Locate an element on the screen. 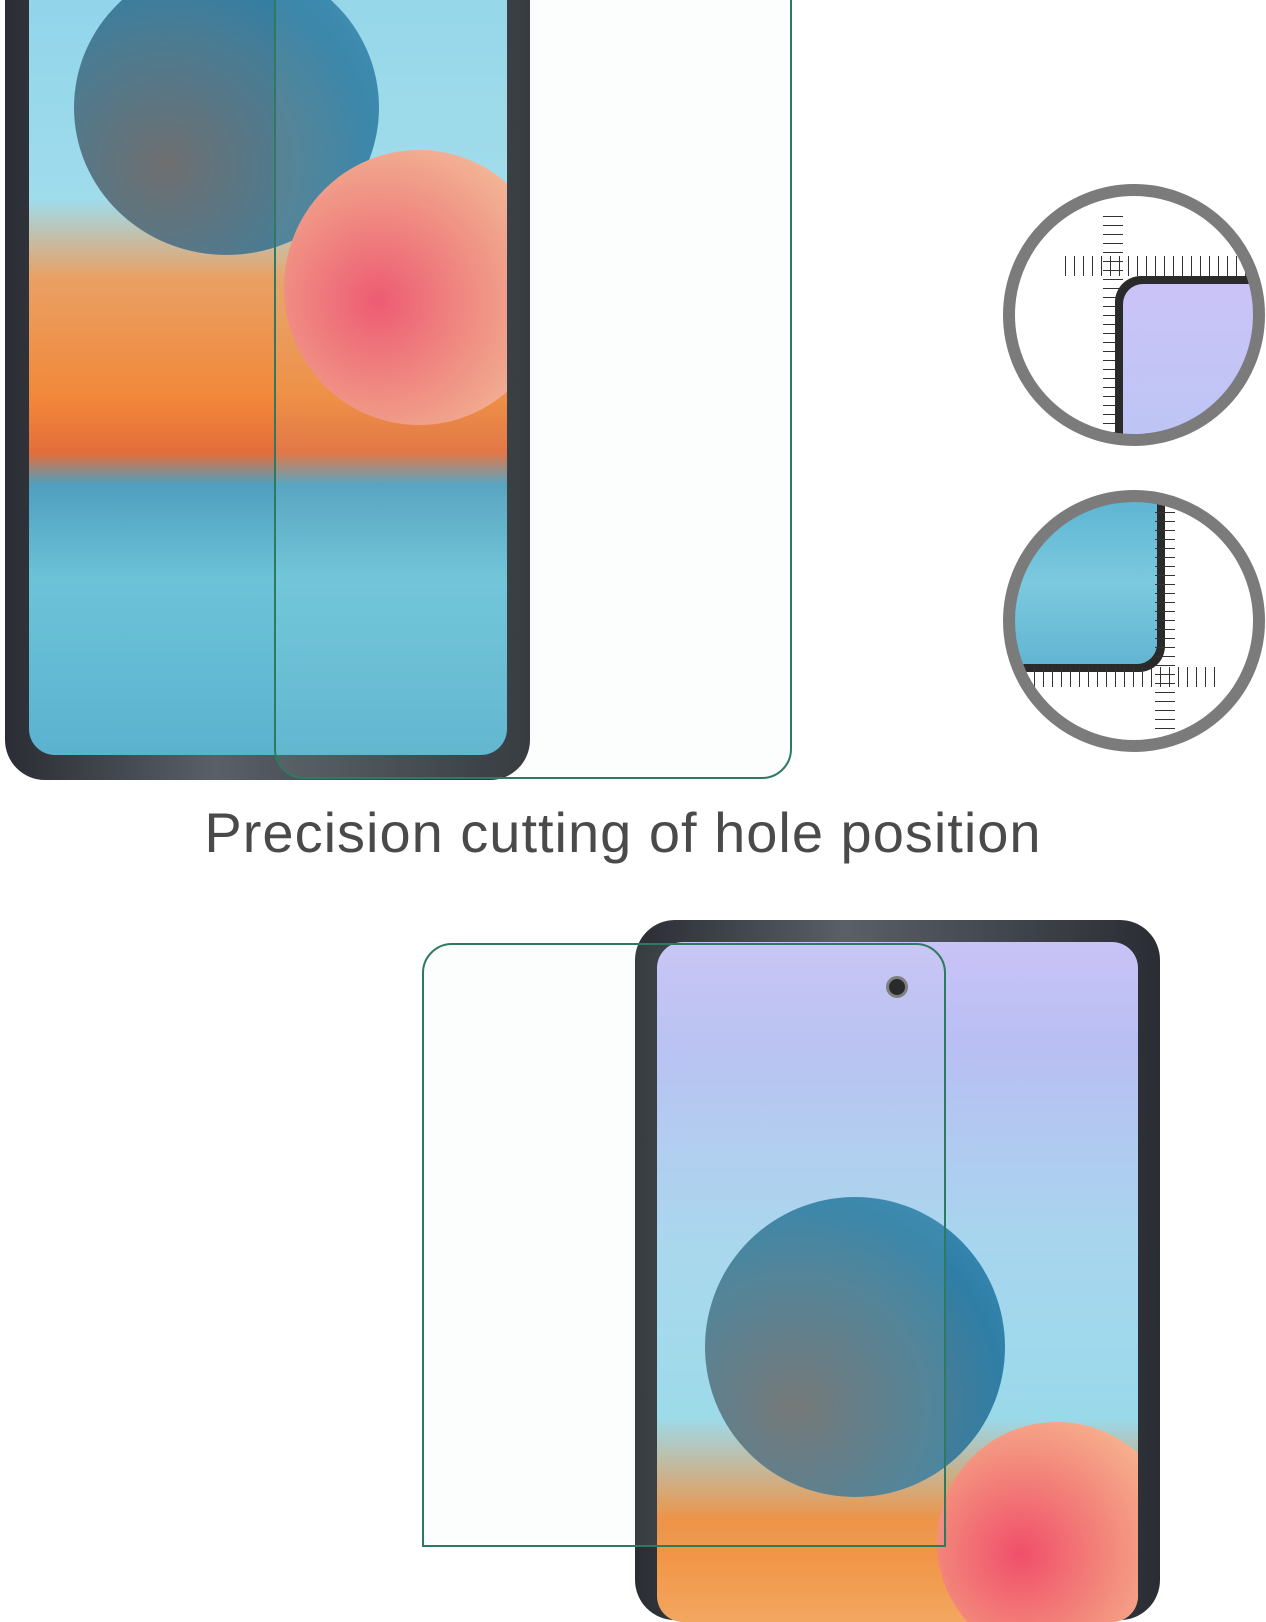 Image resolution: width=1266 pixels, height=1622 pixels. wallpaper-sphere-blue is located at coordinates (855, 1347).